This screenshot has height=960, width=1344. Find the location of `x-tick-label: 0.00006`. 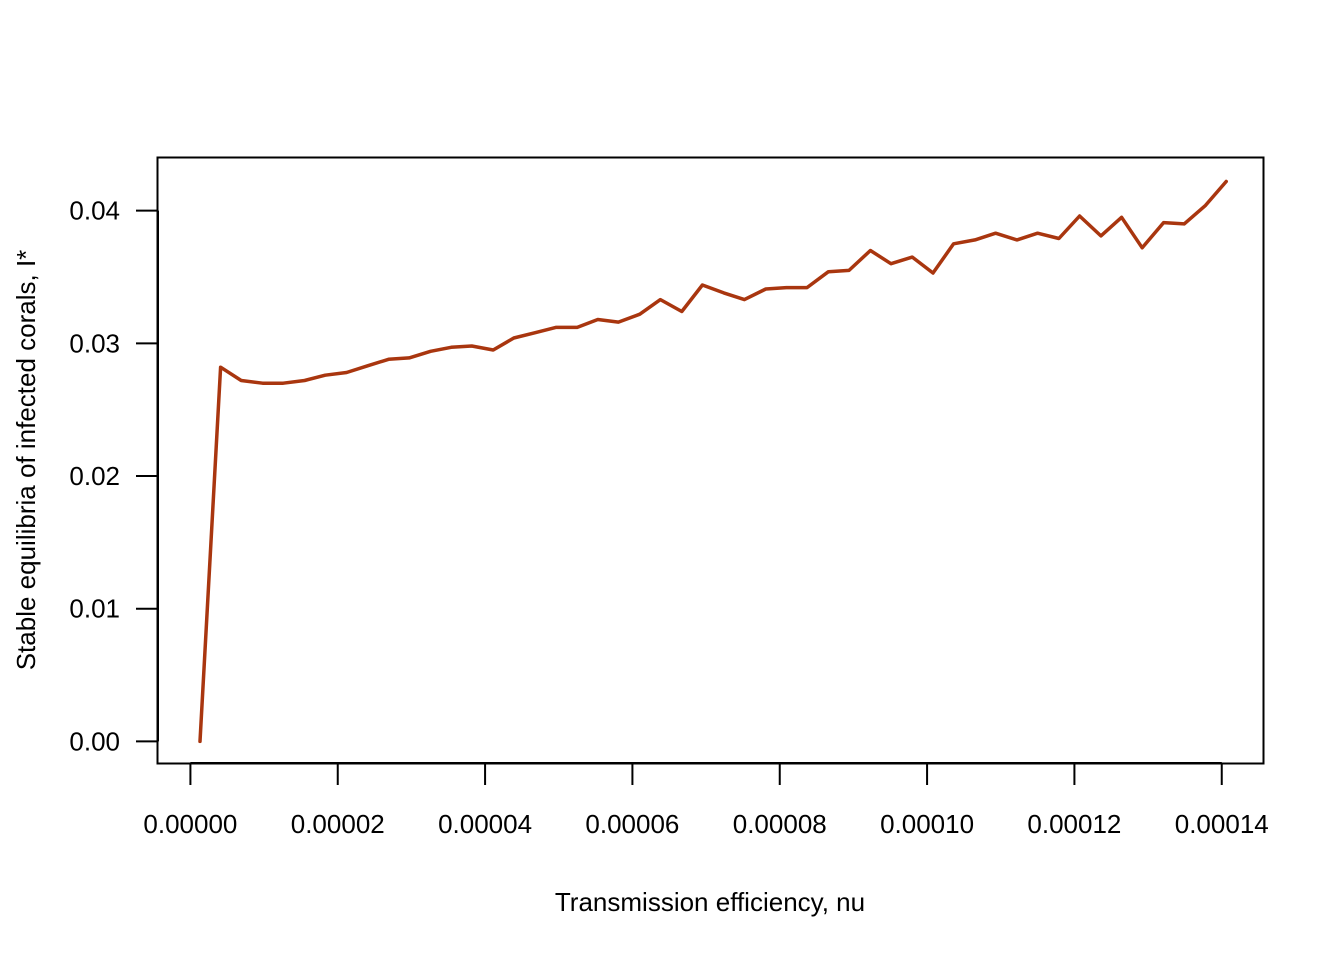

x-tick-label: 0.00006 is located at coordinates (632, 824).